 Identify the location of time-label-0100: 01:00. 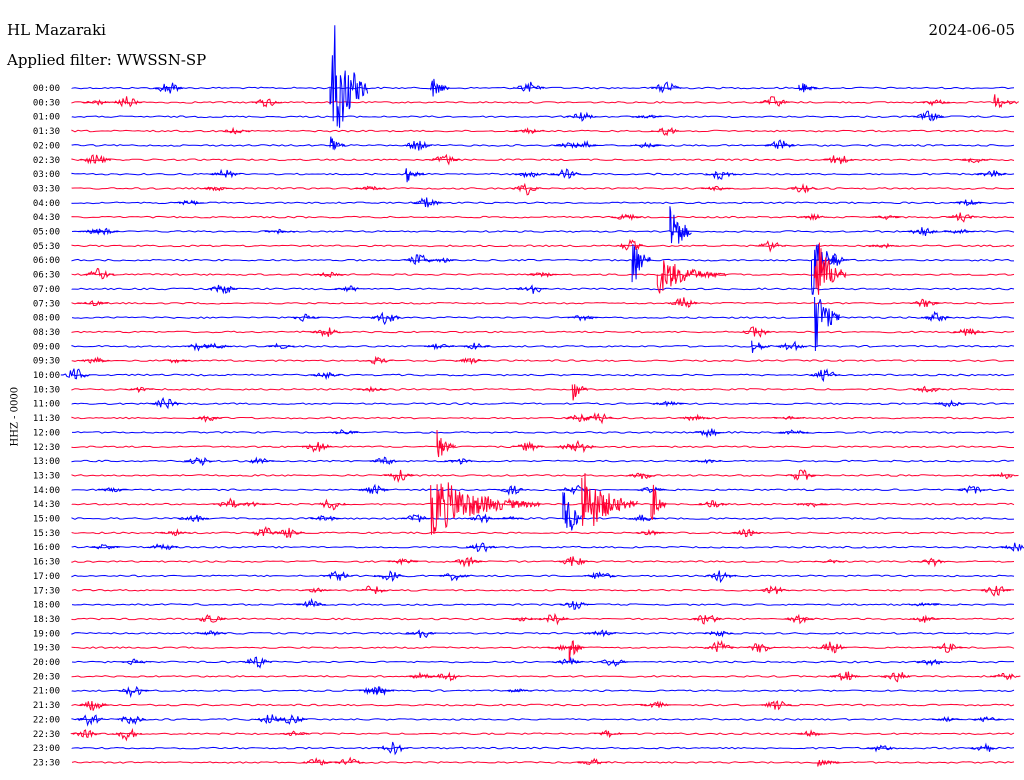
(46, 118).